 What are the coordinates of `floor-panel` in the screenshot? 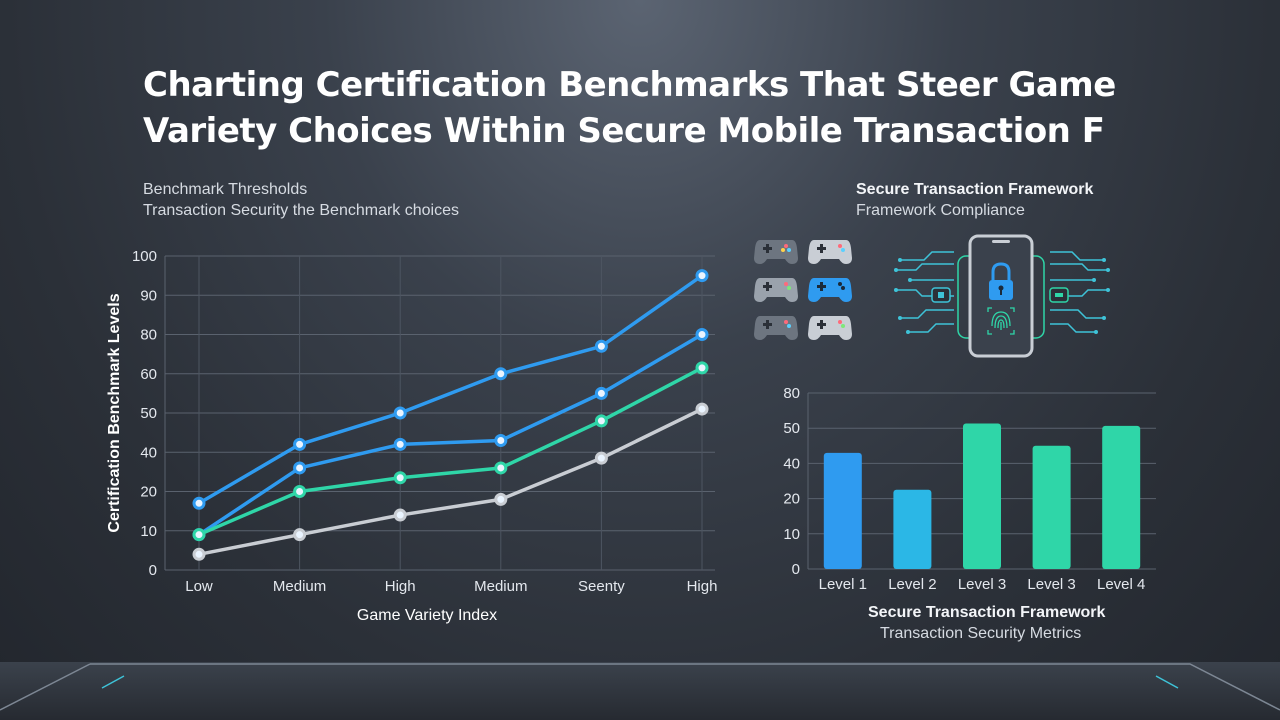 It's located at (640, 691).